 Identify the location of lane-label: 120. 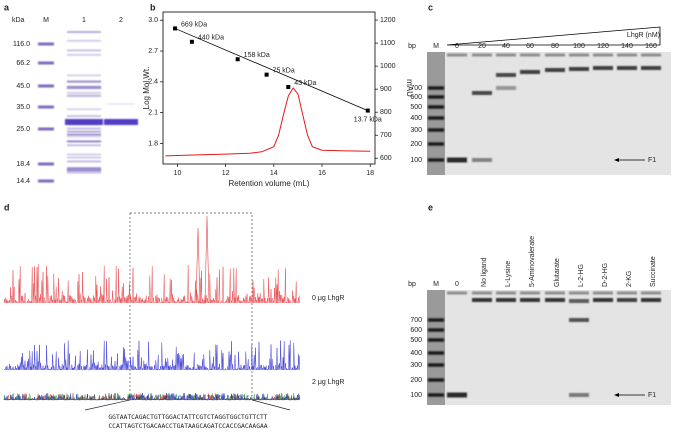
(603, 46).